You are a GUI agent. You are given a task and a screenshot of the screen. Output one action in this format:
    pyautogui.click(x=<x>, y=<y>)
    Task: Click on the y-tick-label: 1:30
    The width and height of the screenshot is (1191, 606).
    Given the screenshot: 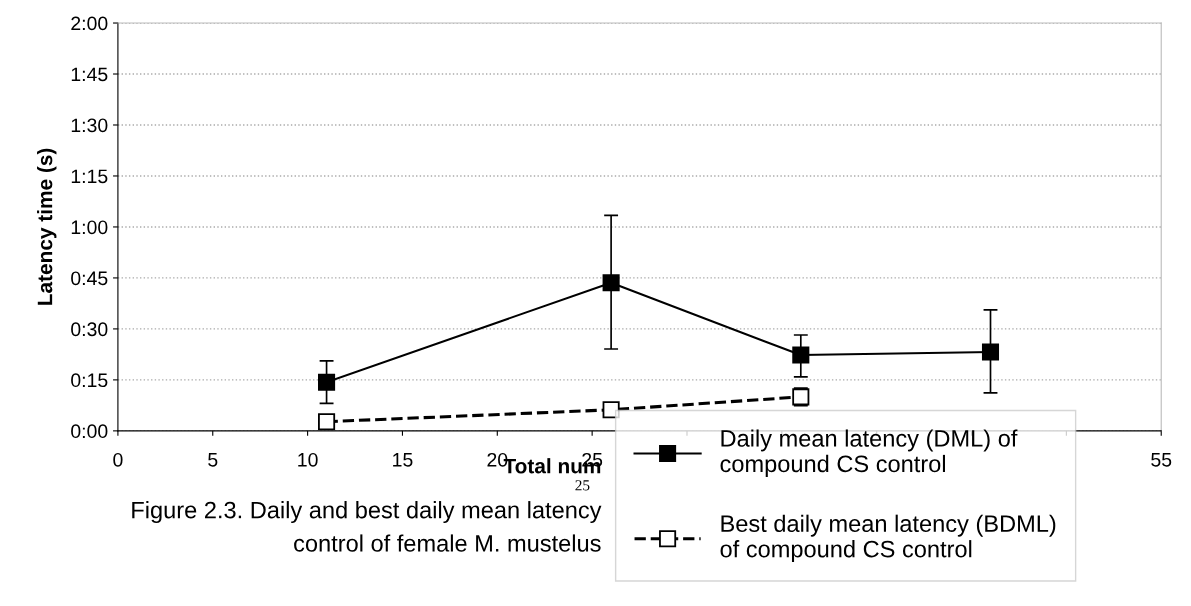 What is the action you would take?
    pyautogui.click(x=89, y=125)
    